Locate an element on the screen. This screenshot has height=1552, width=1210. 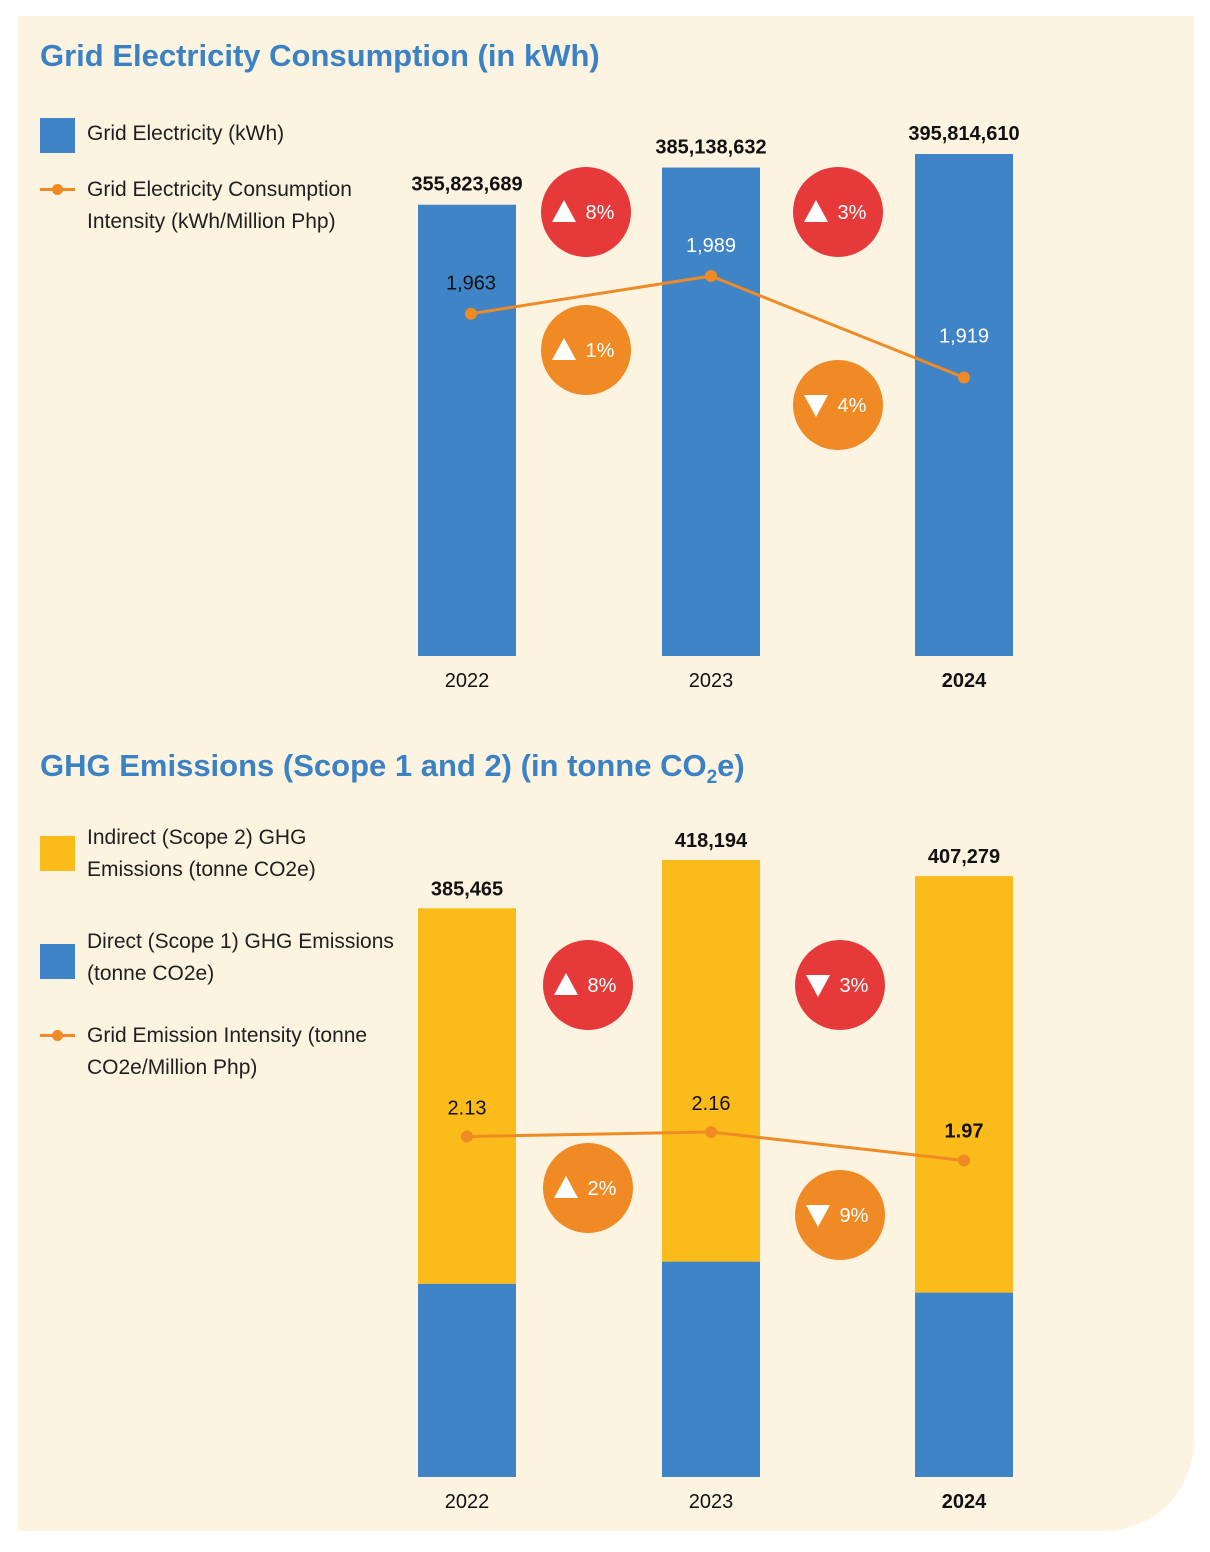
bar-total-label: 385,465 is located at coordinates (467, 889).